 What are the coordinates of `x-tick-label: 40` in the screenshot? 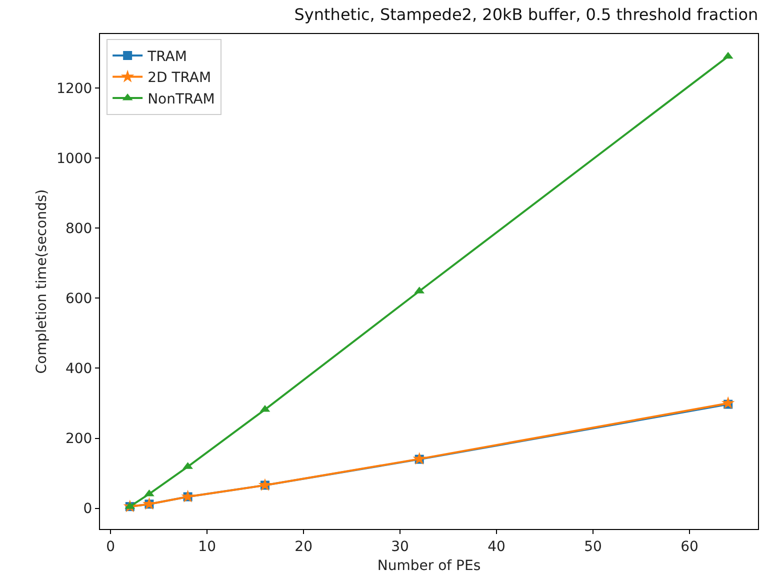 It's located at (497, 546).